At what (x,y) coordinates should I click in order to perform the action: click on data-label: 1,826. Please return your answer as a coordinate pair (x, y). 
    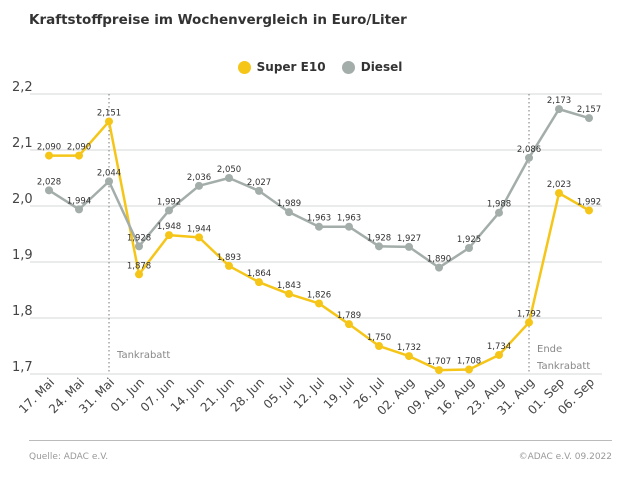
    Looking at the image, I should click on (319, 295).